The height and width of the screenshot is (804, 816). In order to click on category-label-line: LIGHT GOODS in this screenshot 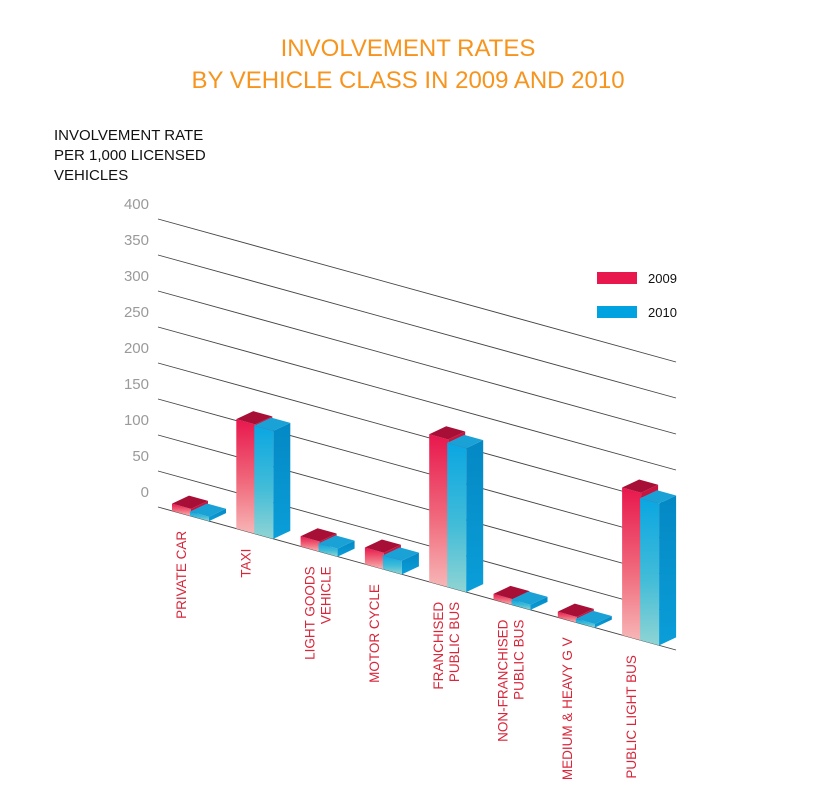, I will do `click(310, 613)`.